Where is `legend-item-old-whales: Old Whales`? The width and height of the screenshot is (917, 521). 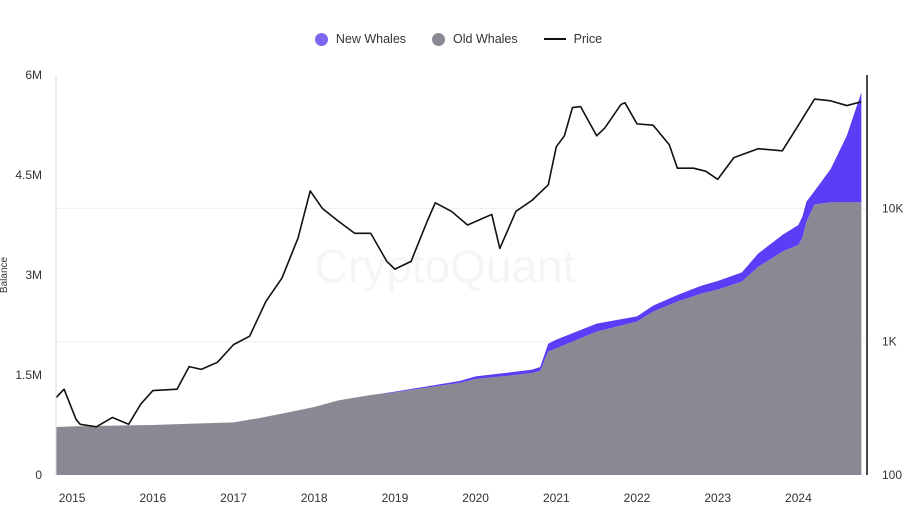 legend-item-old-whales: Old Whales is located at coordinates (475, 39).